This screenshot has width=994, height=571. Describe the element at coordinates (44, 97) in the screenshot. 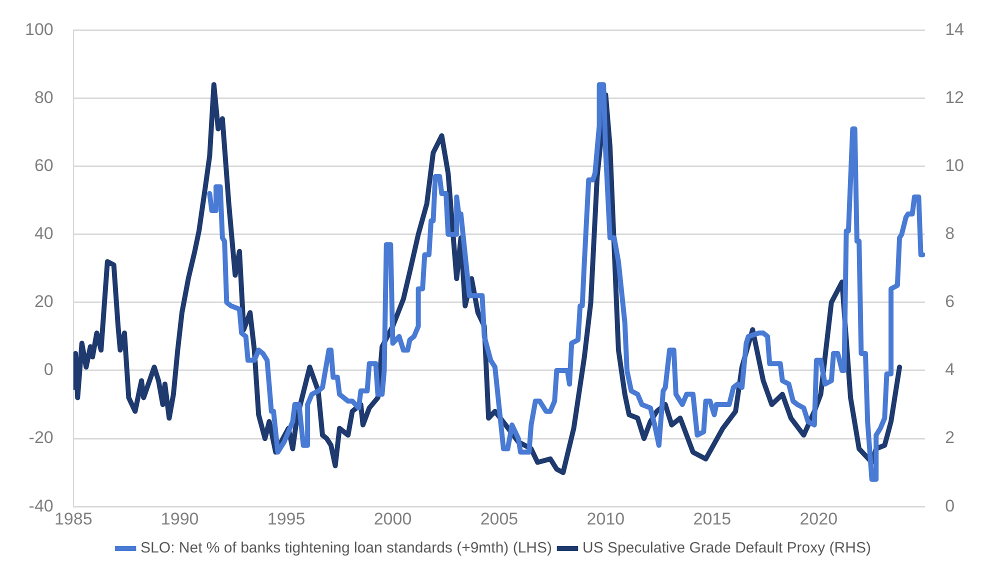

I see `y-tick-label: 80` at that location.